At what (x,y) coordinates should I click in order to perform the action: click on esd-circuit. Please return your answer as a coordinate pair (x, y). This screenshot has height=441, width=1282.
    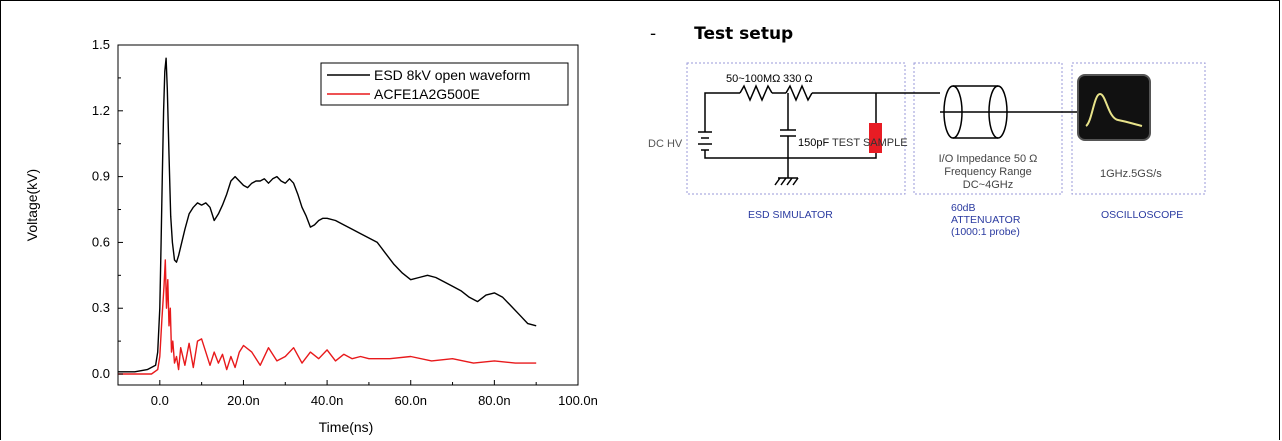
    Looking at the image, I should click on (819, 135).